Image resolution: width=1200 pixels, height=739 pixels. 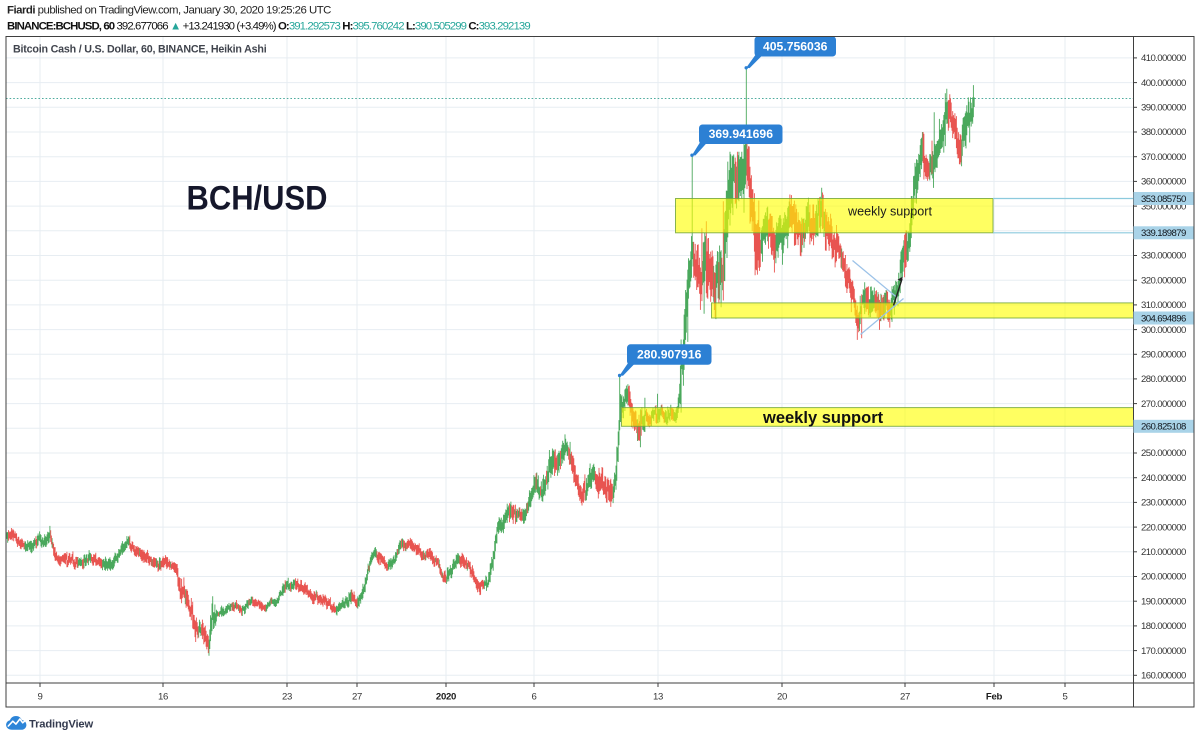 I want to click on svg-text: 320.000000, so click(x=1163, y=280).